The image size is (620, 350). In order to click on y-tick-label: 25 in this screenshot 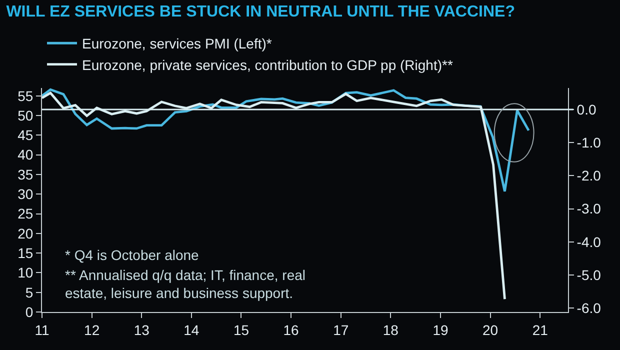, I will do `click(26, 214)`.